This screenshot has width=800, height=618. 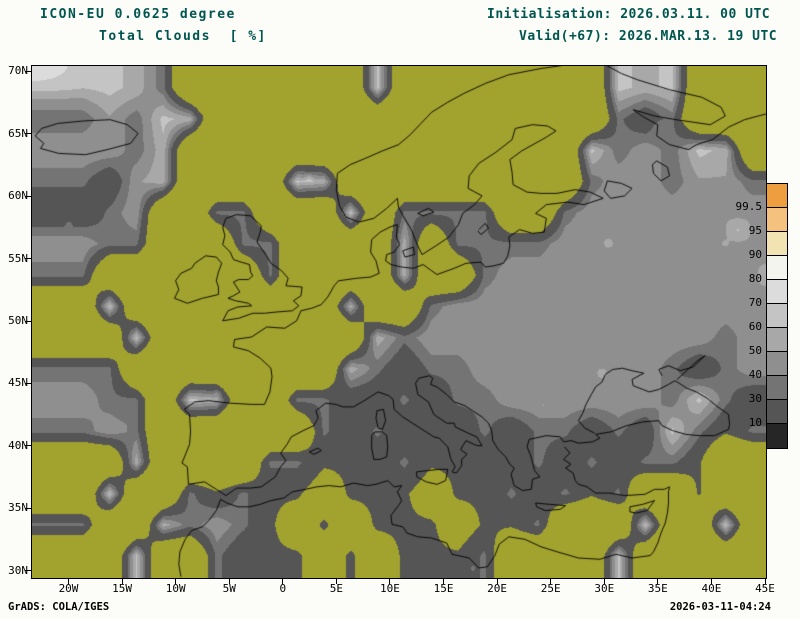 I want to click on lat-tick-label: 45N, so click(x=18, y=383).